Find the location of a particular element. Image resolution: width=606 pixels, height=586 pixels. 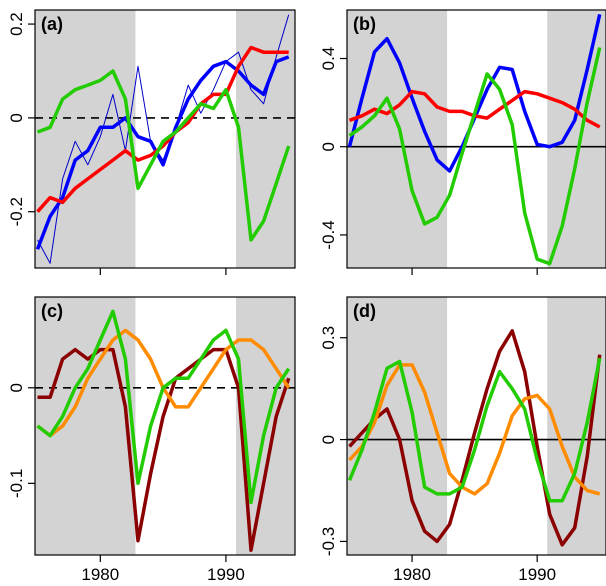

series-line-blue is located at coordinates (162, 152).